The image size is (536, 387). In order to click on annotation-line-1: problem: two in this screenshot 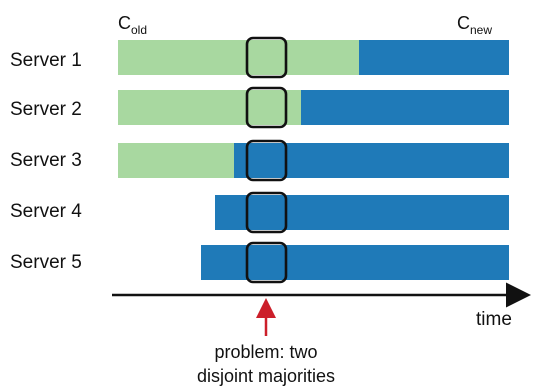, I will do `click(265, 352)`.